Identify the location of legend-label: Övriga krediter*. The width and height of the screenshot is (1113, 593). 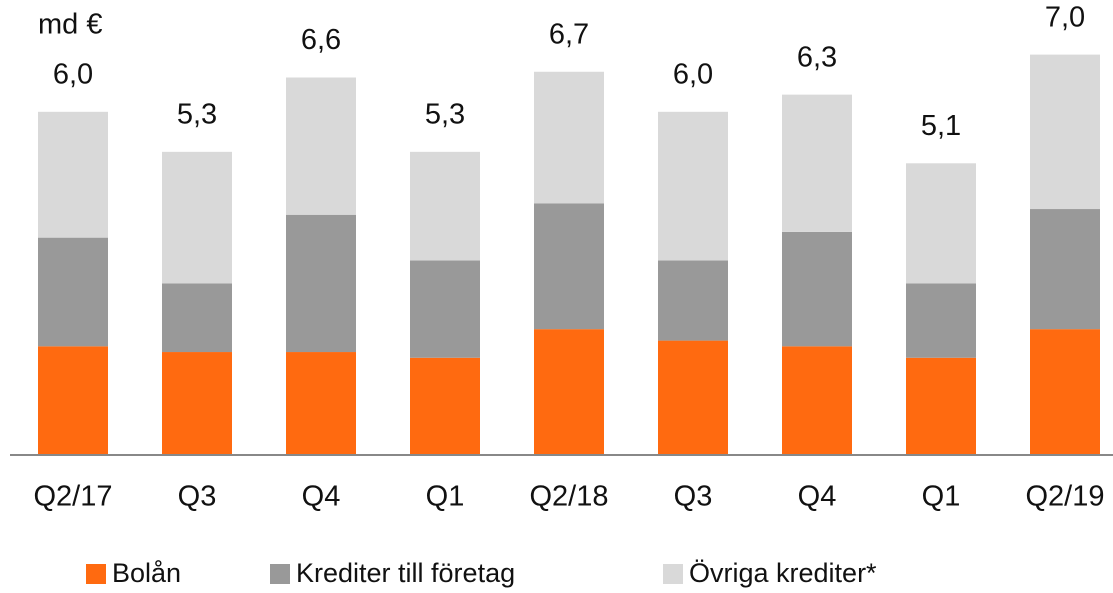
(783, 573).